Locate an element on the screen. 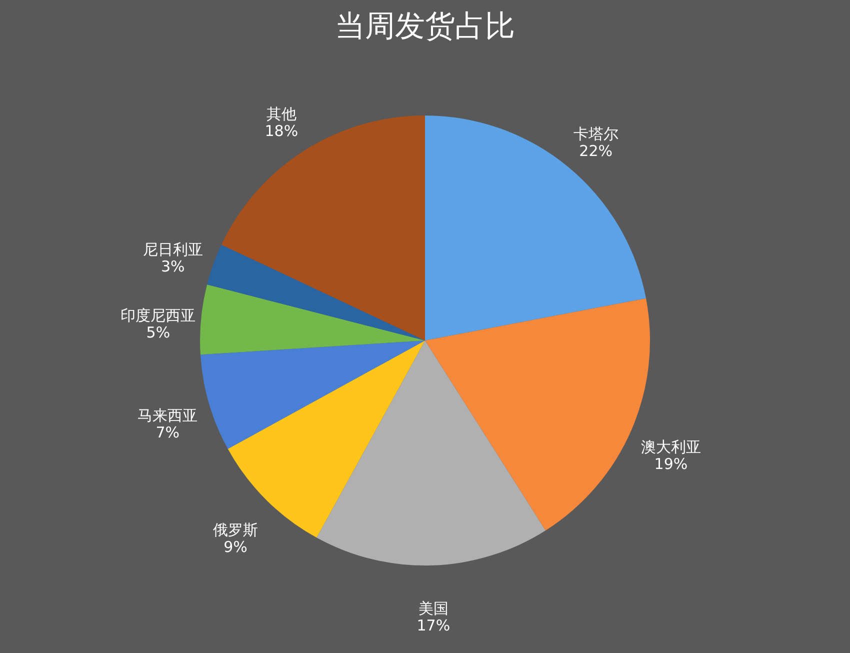  data-label: 9% is located at coordinates (236, 547).